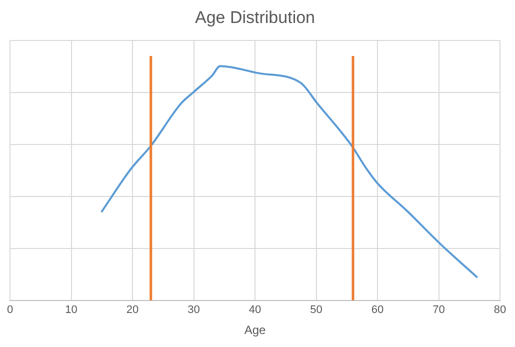  What do you see at coordinates (255, 310) in the screenshot?
I see `x-tick-label: 40` at bounding box center [255, 310].